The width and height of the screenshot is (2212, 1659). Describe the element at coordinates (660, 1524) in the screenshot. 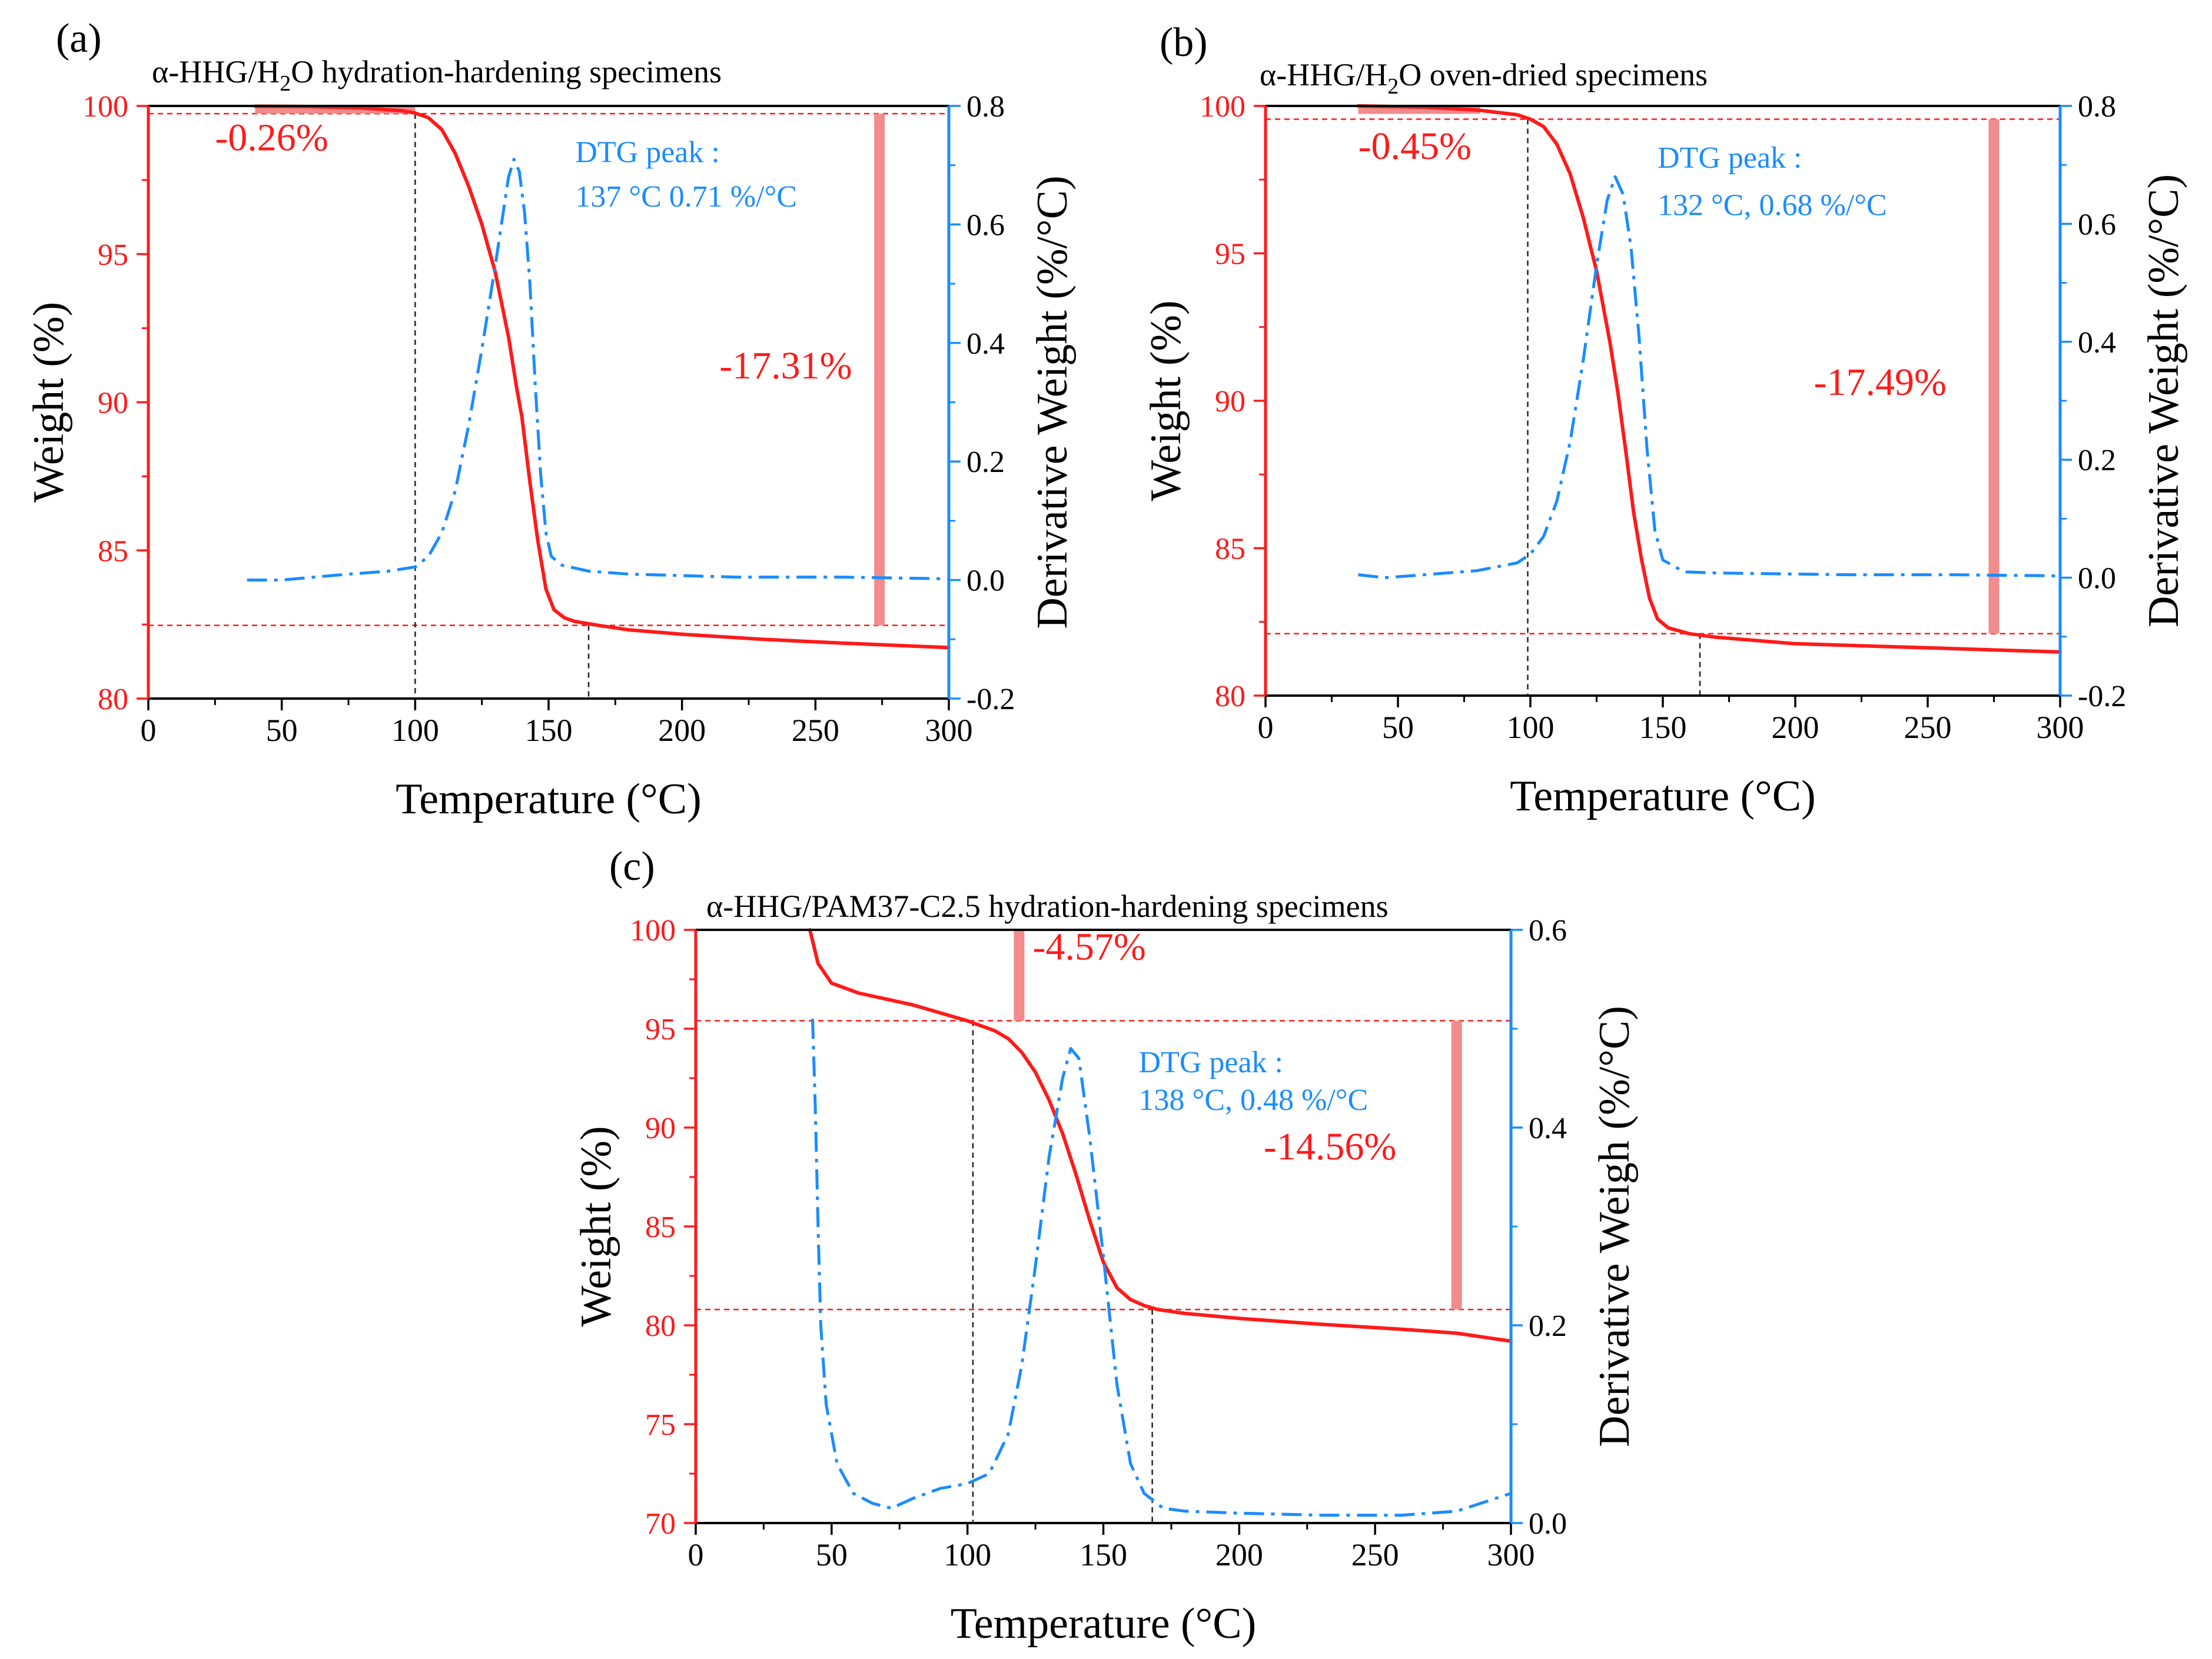

I see `y-tick-label: 70` at that location.